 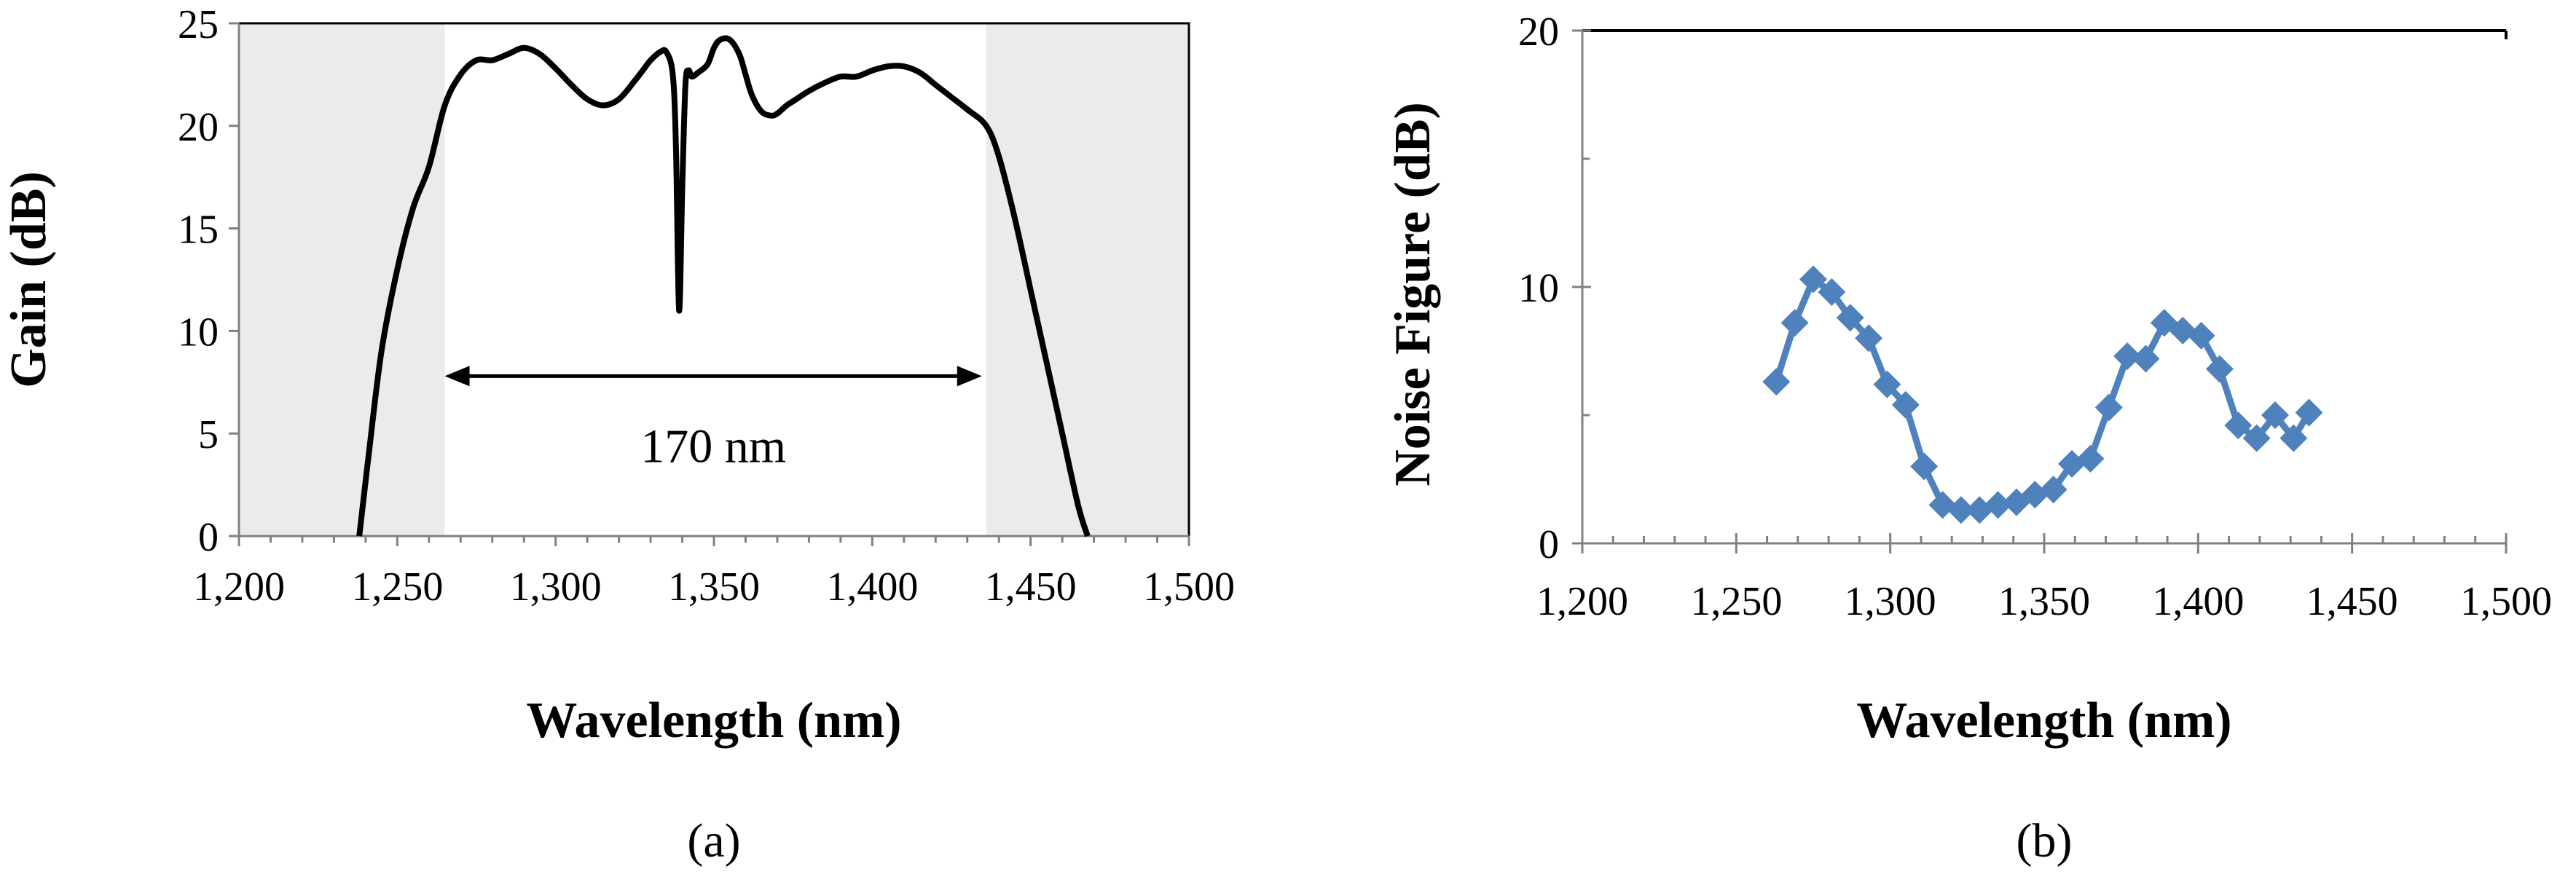 I want to click on chart-a-span-label: 170 nm, so click(x=713, y=447).